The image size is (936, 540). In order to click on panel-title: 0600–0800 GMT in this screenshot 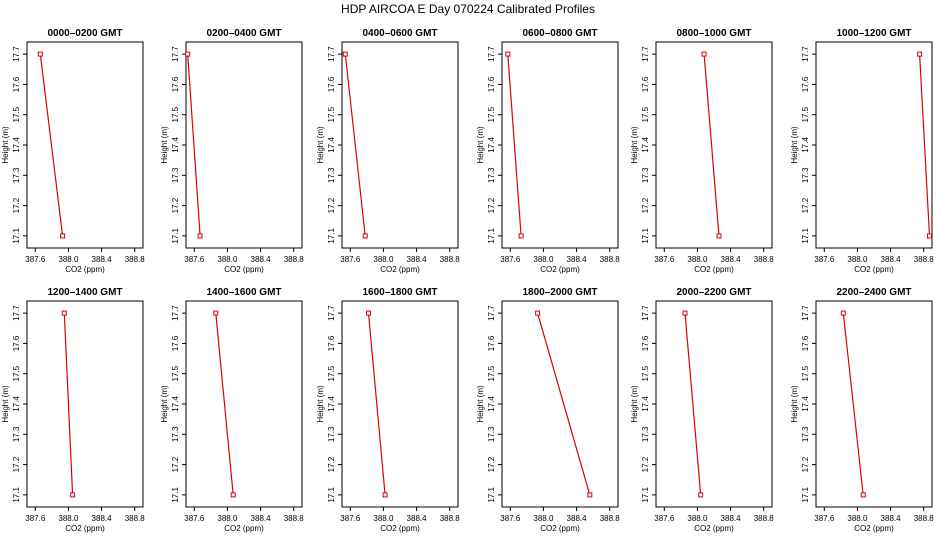, I will do `click(559, 33)`.